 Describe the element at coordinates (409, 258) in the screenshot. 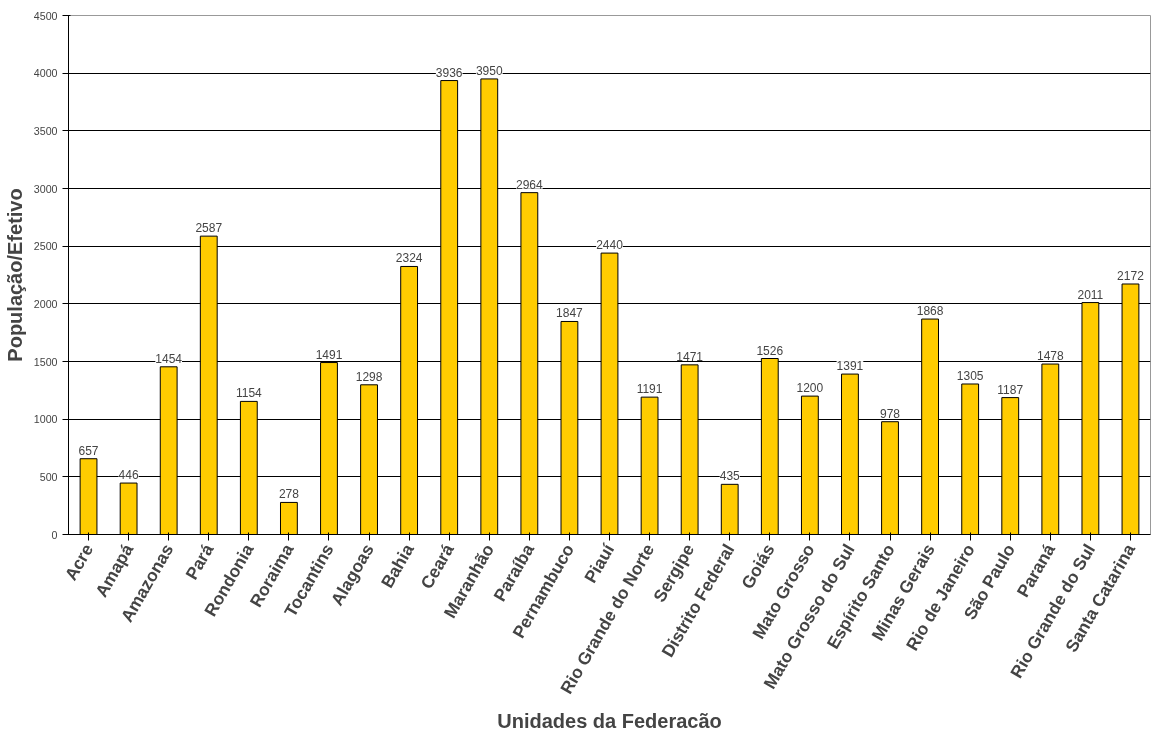

I see `data-label: 2324` at that location.